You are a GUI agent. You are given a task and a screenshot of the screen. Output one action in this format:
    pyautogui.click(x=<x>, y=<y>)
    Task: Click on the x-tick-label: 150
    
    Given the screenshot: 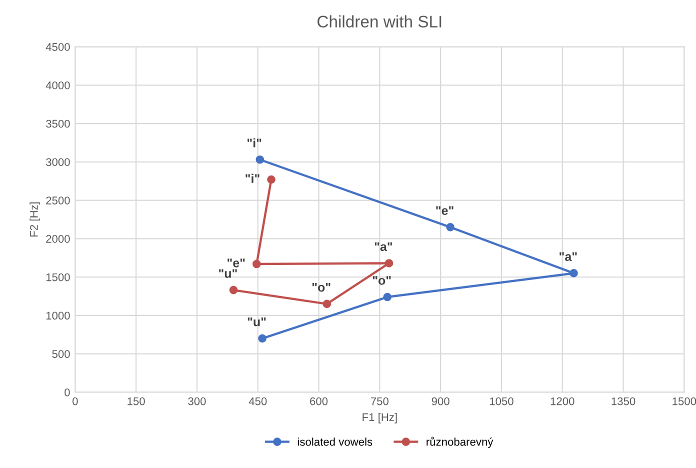 What is the action you would take?
    pyautogui.click(x=136, y=401)
    